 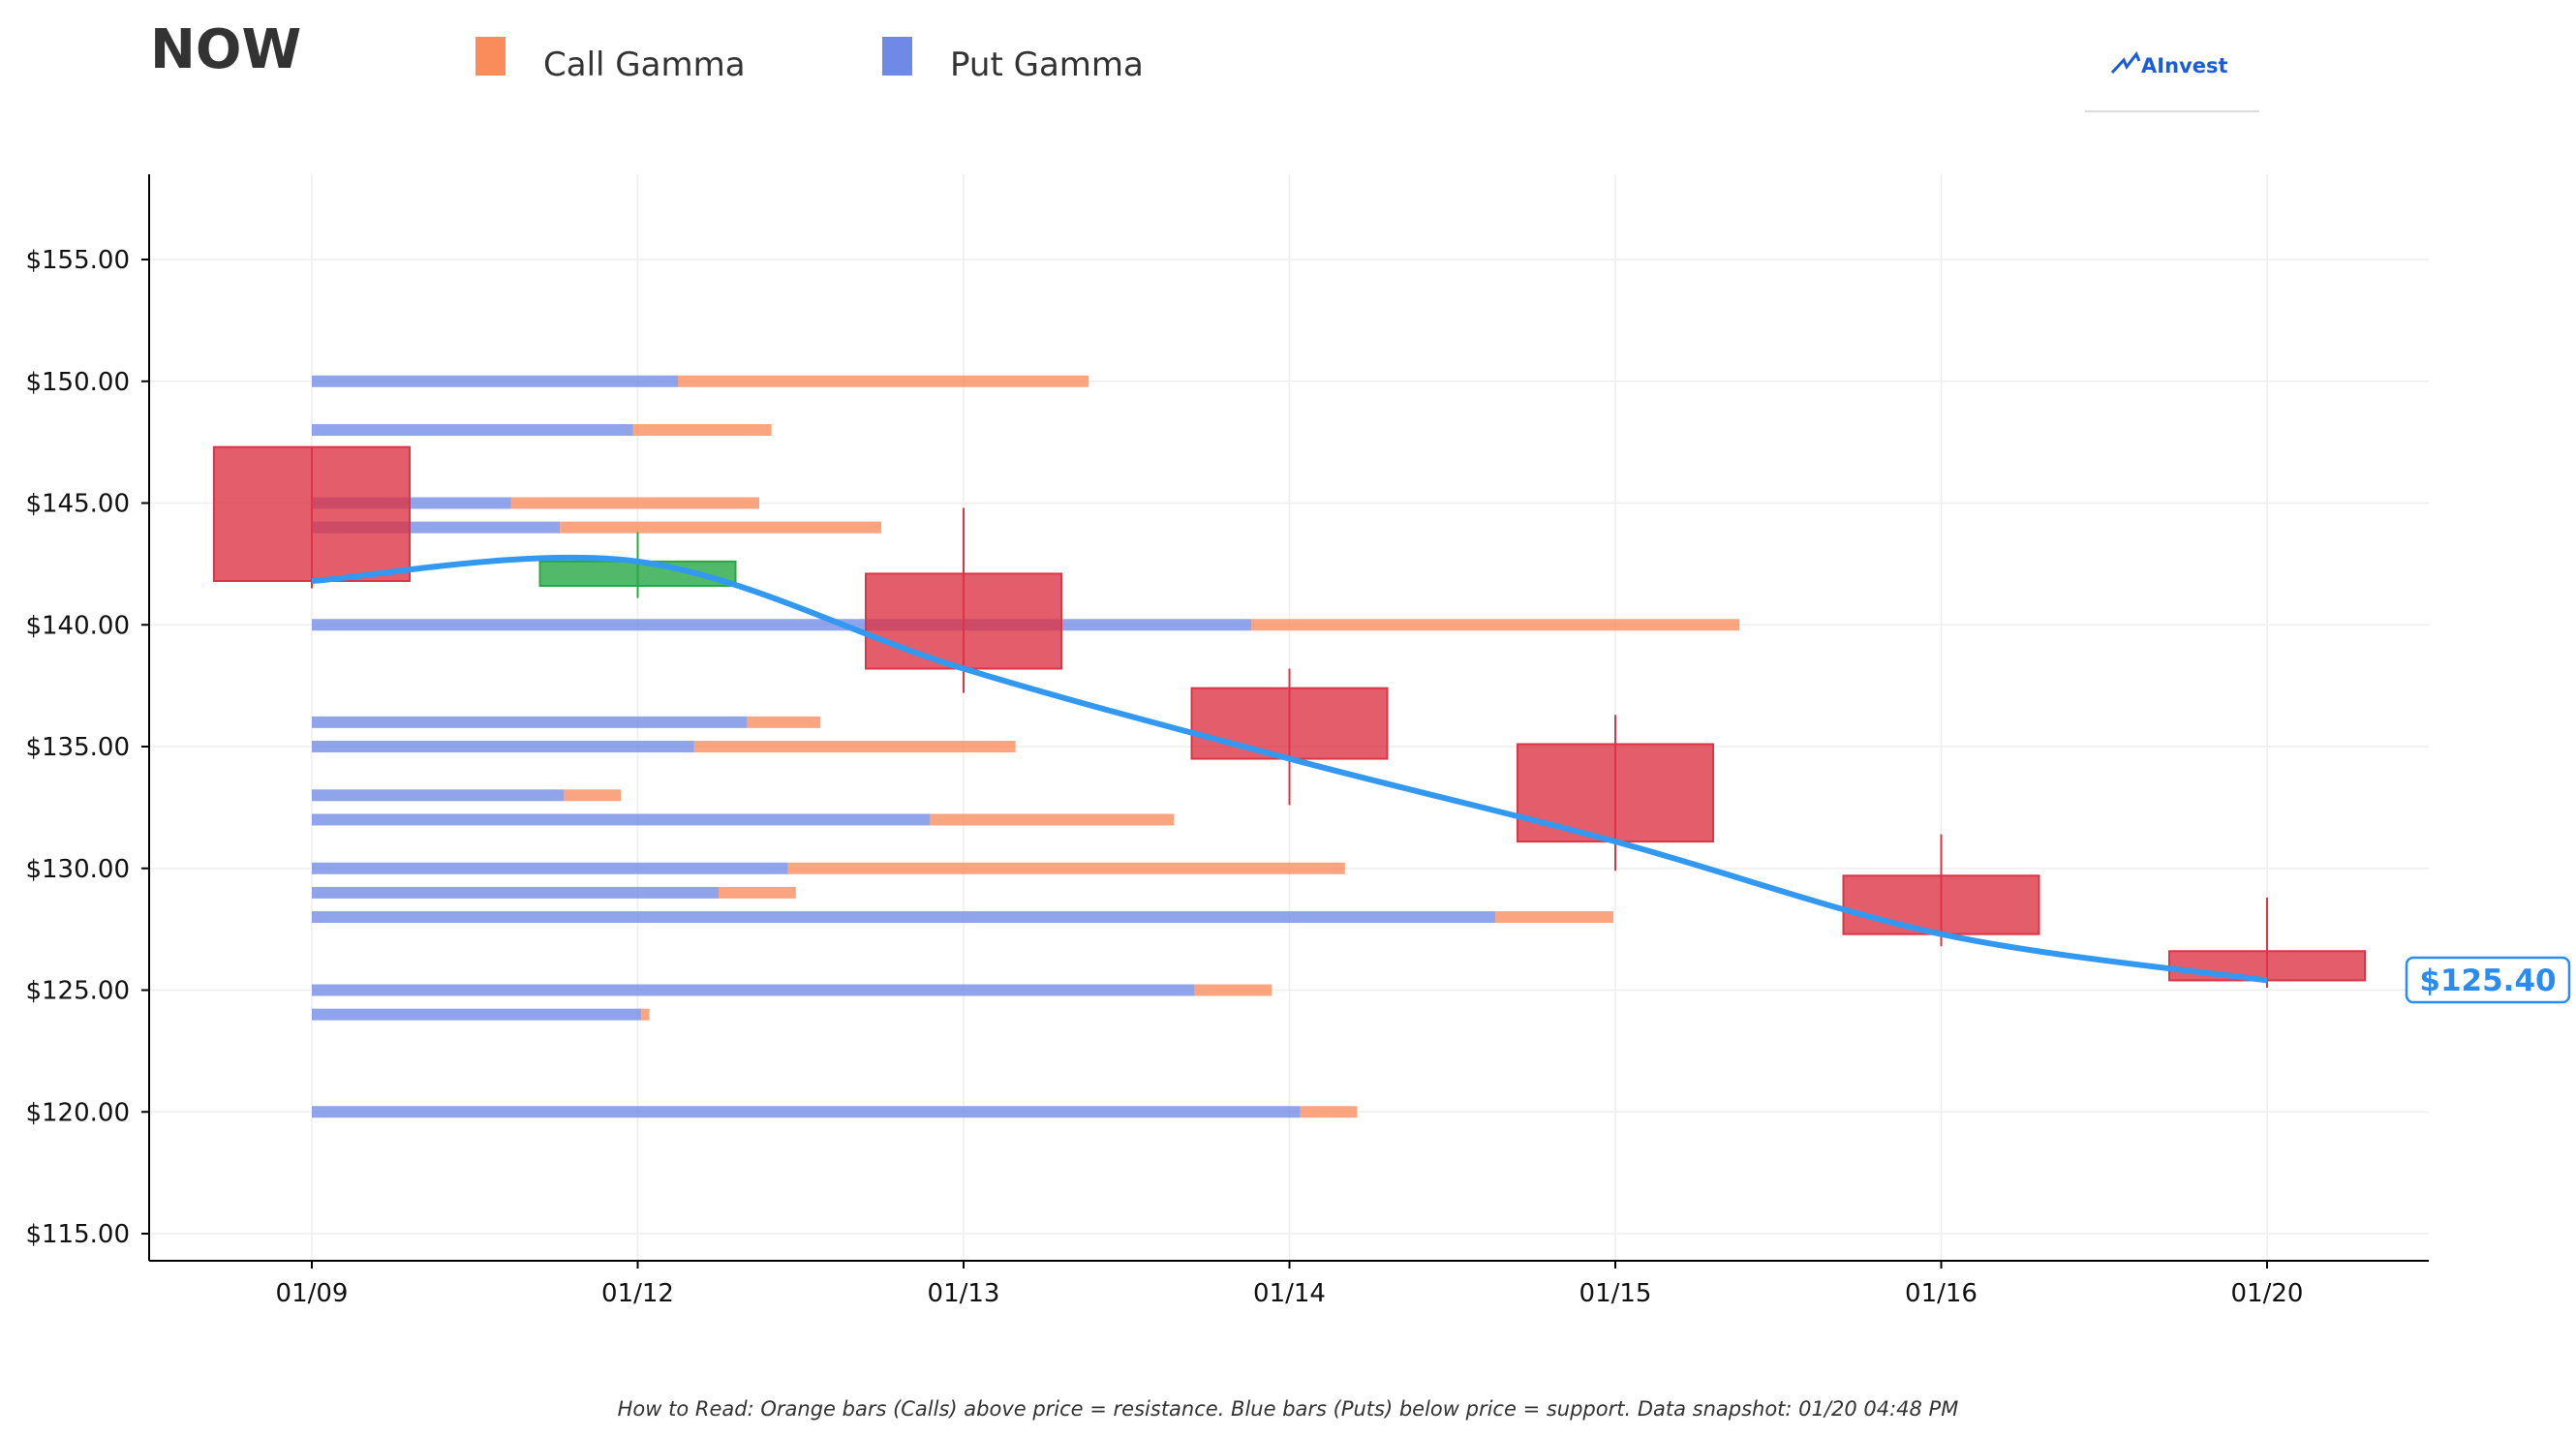 I want to click on x-tick-label: 01/16, so click(x=1941, y=1294).